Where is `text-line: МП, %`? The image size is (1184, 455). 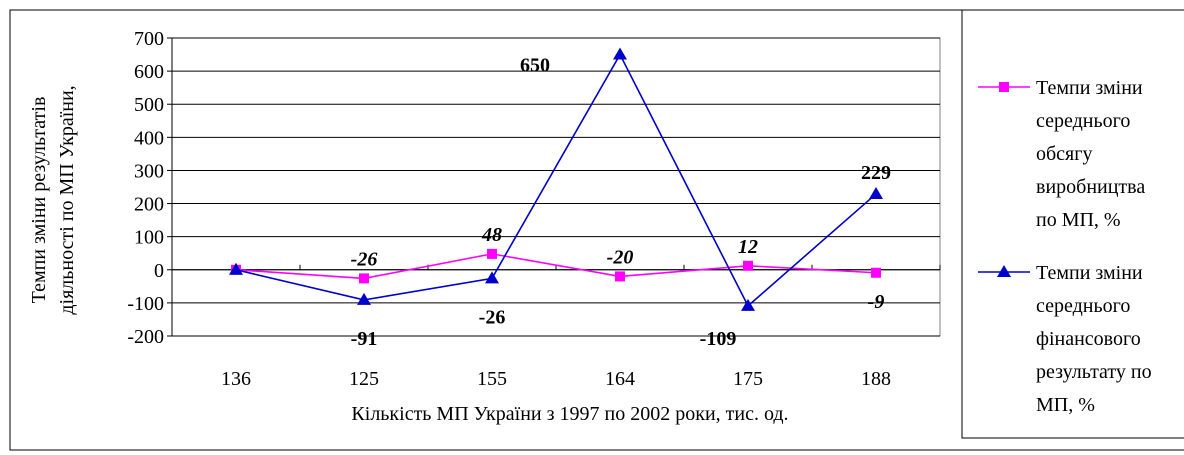 text-line: МП, % is located at coordinates (1065, 405).